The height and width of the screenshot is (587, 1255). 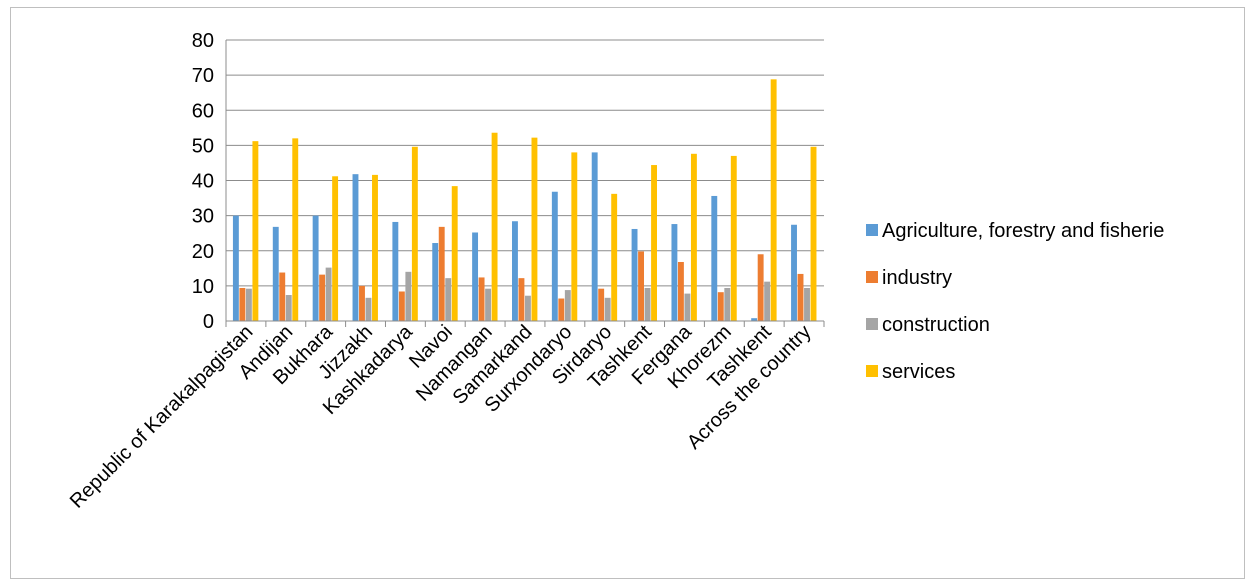 I want to click on y-tick-label: 0, so click(x=208, y=322).